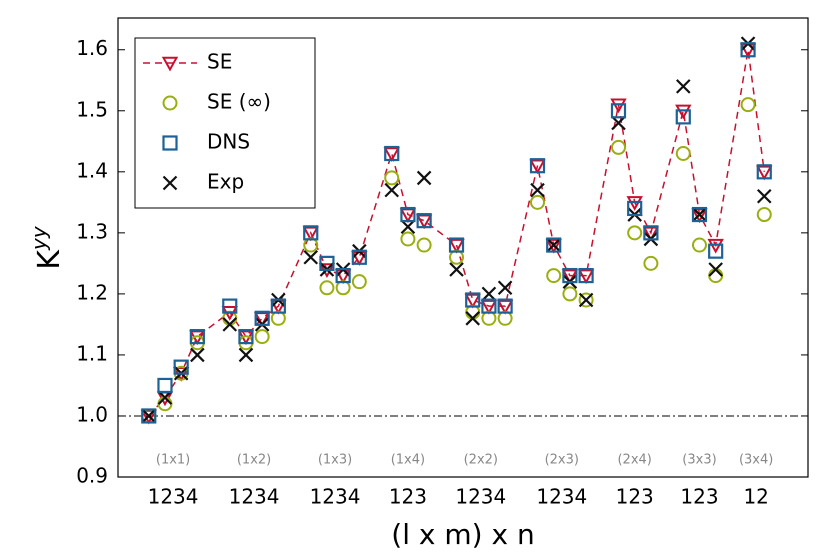 Image resolution: width=830 pixels, height=554 pixels. Describe the element at coordinates (219, 62) in the screenshot. I see `legend-label: SE` at that location.